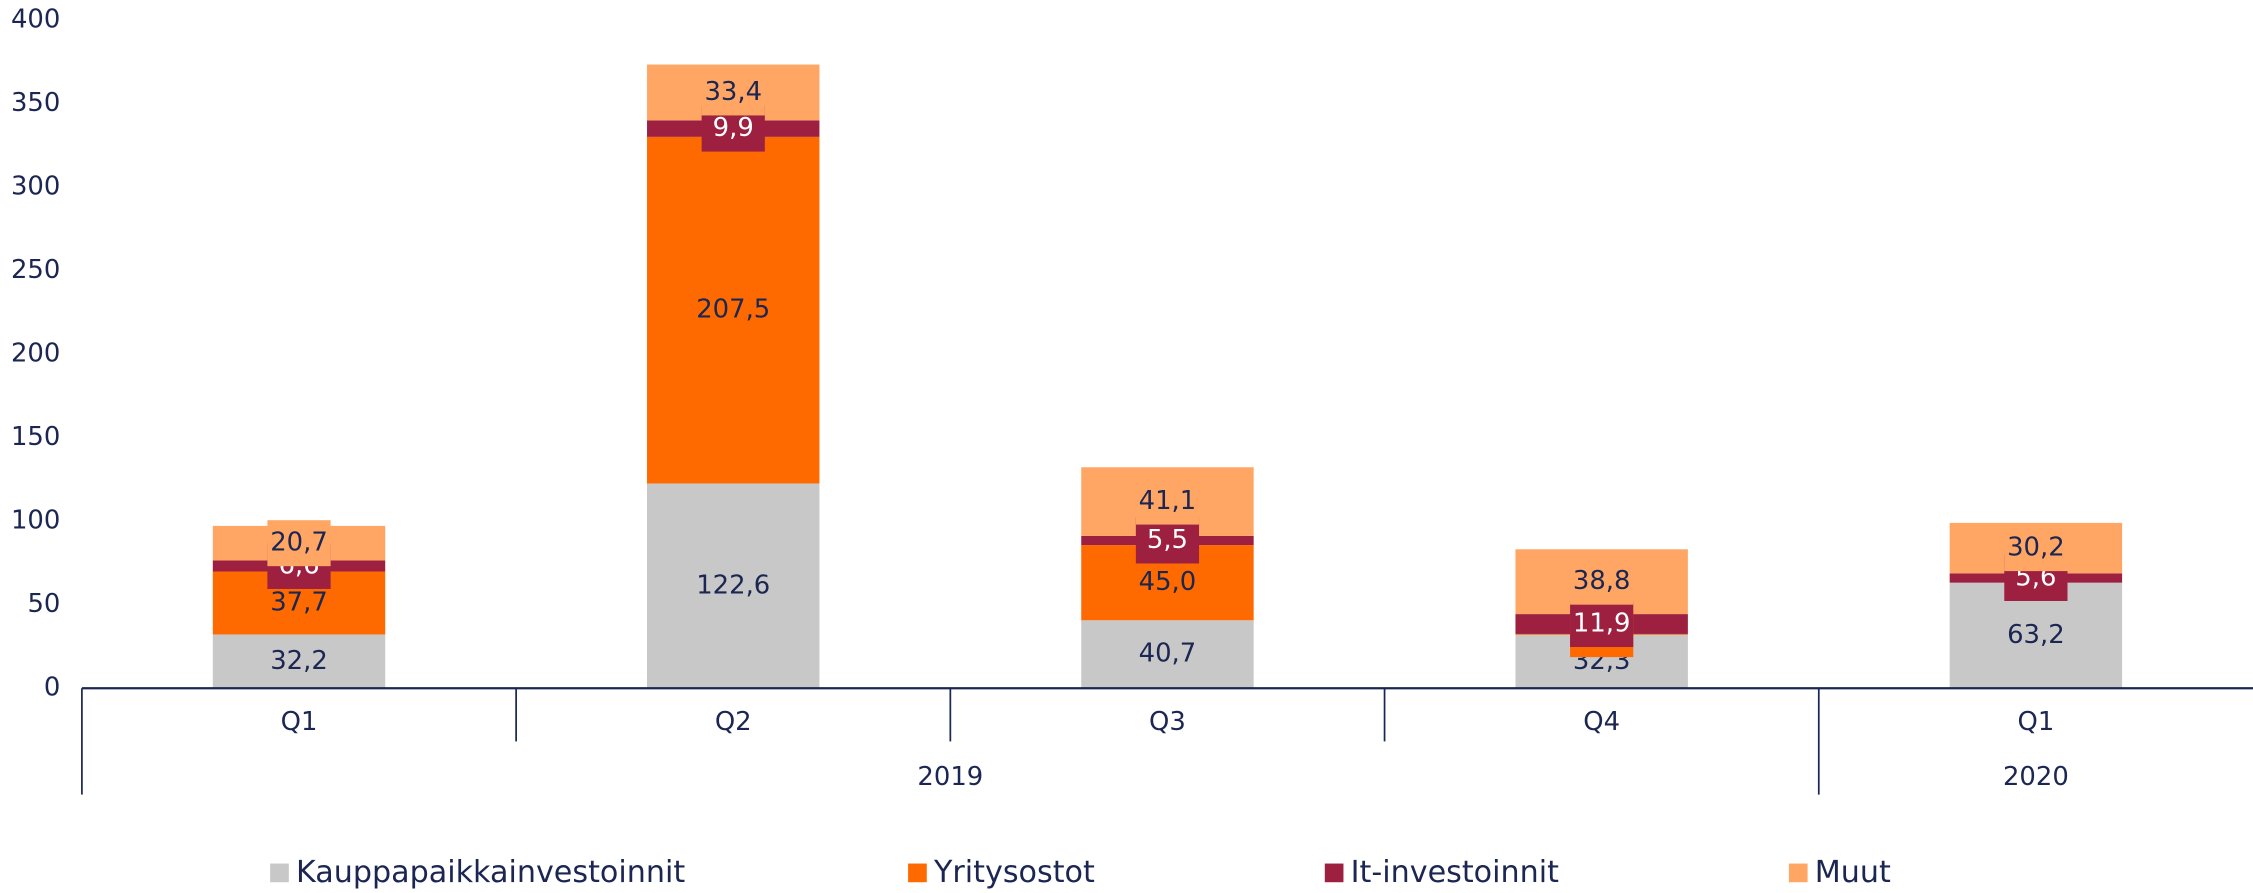  What do you see at coordinates (1014, 872) in the screenshot?
I see `legend-label: Yritysostot` at bounding box center [1014, 872].